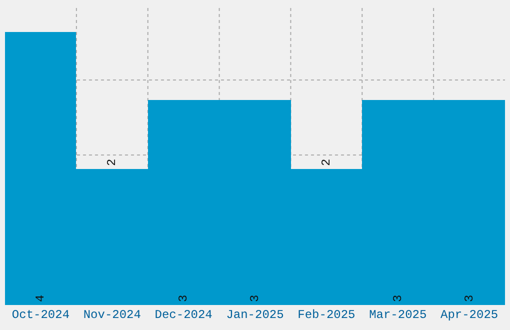  What do you see at coordinates (41, 298) in the screenshot?
I see `data-label: 4` at bounding box center [41, 298].